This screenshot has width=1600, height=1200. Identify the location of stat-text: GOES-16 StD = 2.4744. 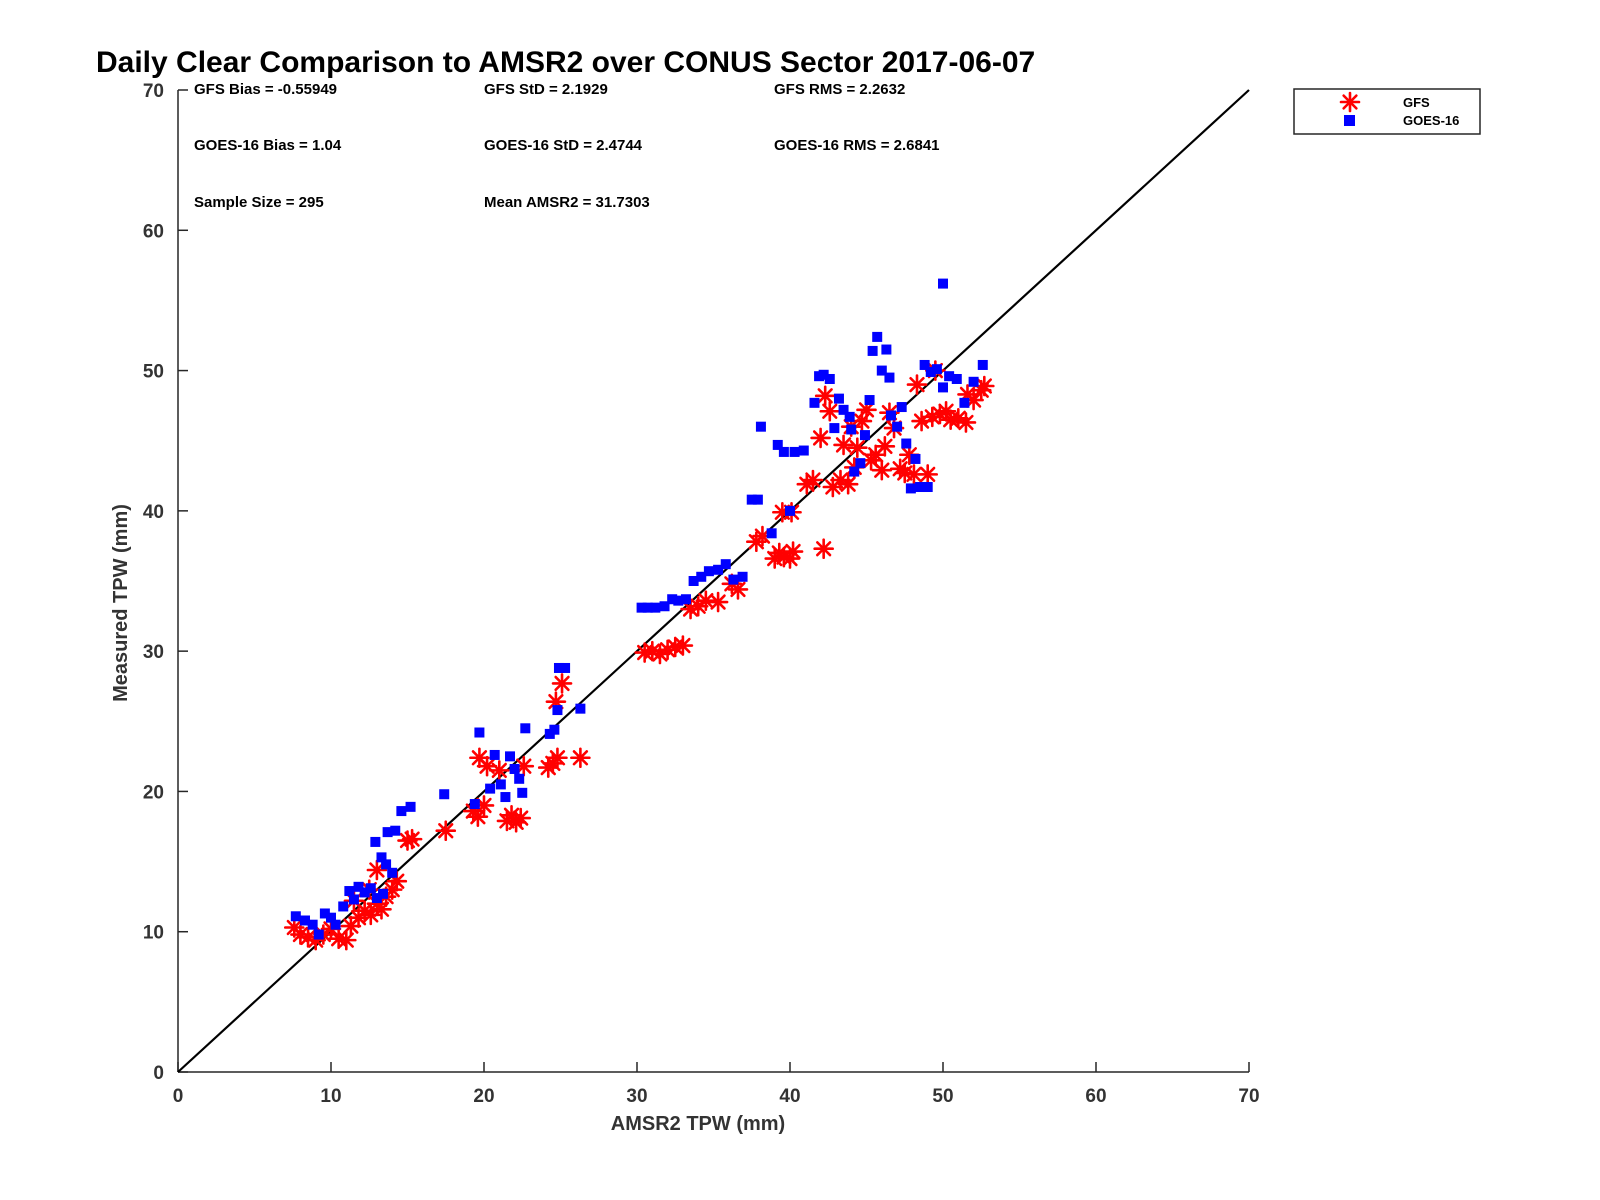
(563, 145).